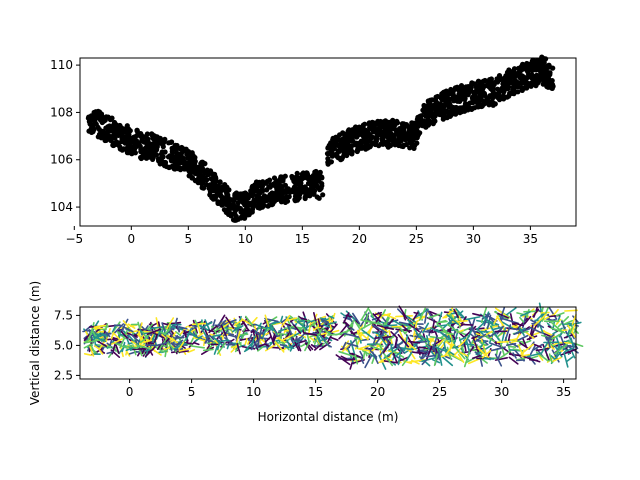  I want to click on top-y-tick-label: 108, so click(61, 112).